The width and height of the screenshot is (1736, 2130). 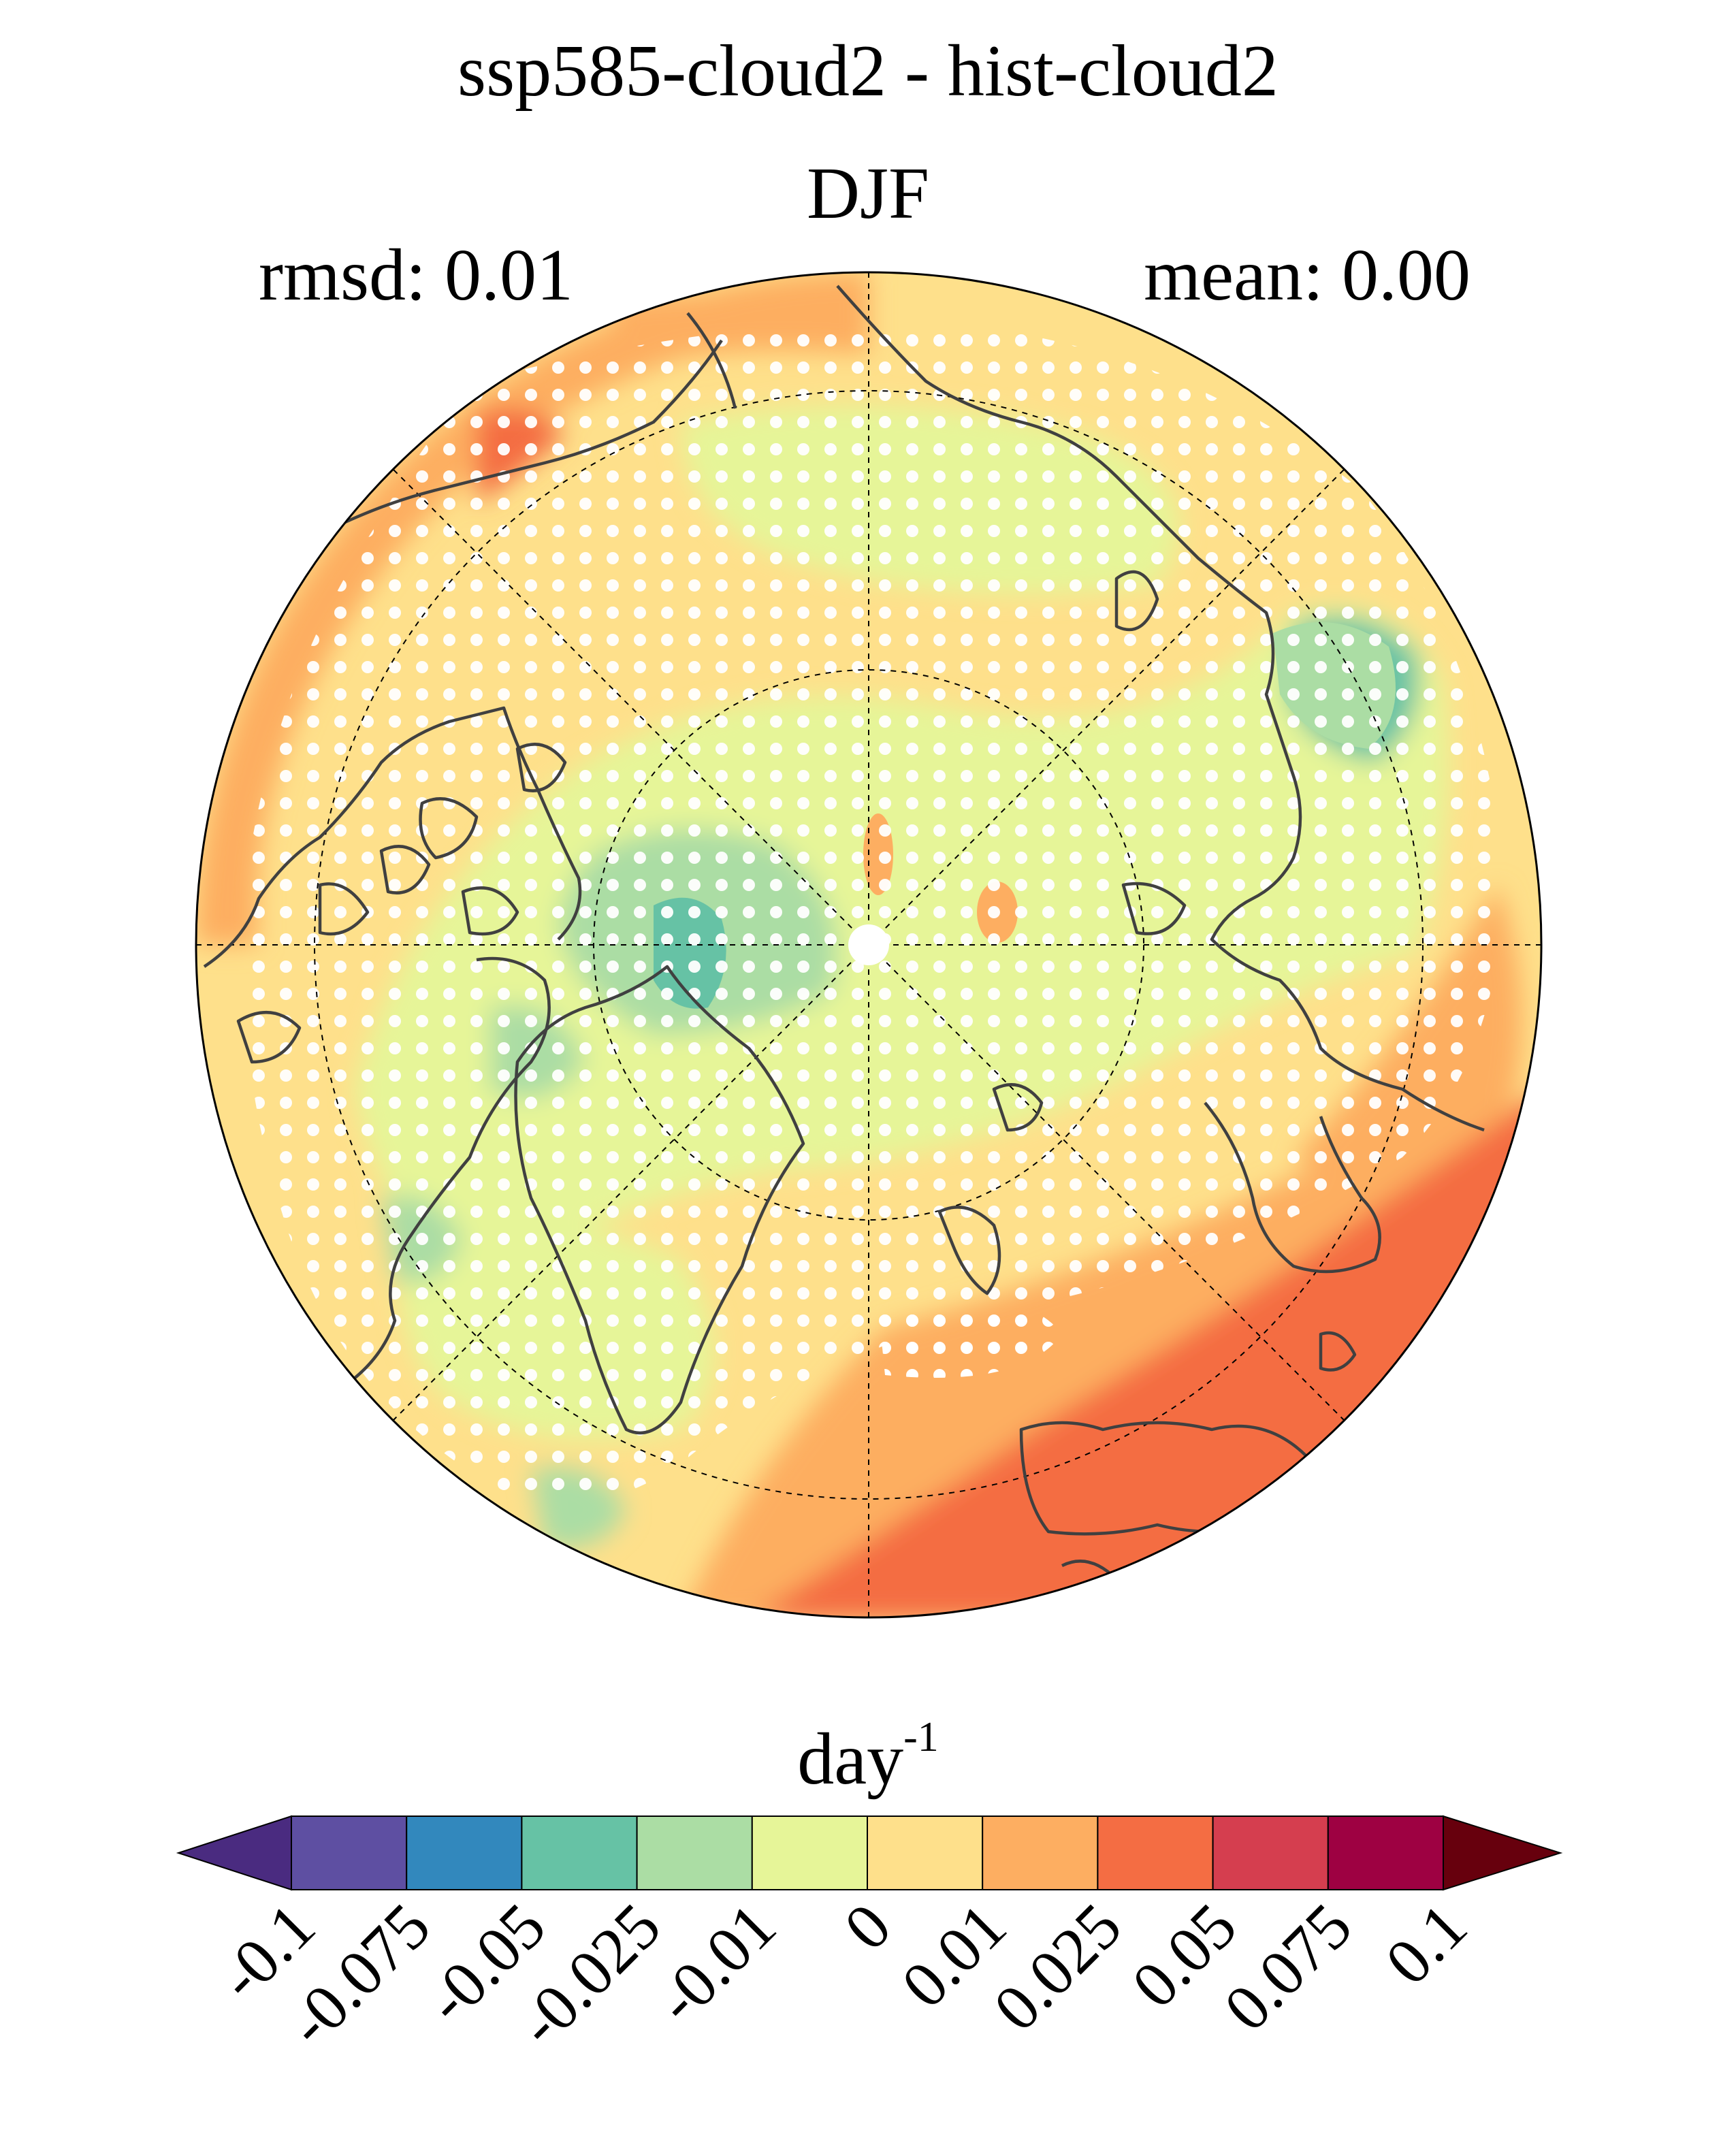 I want to click on colorbar-tick-label: 0.025, so click(x=1057, y=1966).